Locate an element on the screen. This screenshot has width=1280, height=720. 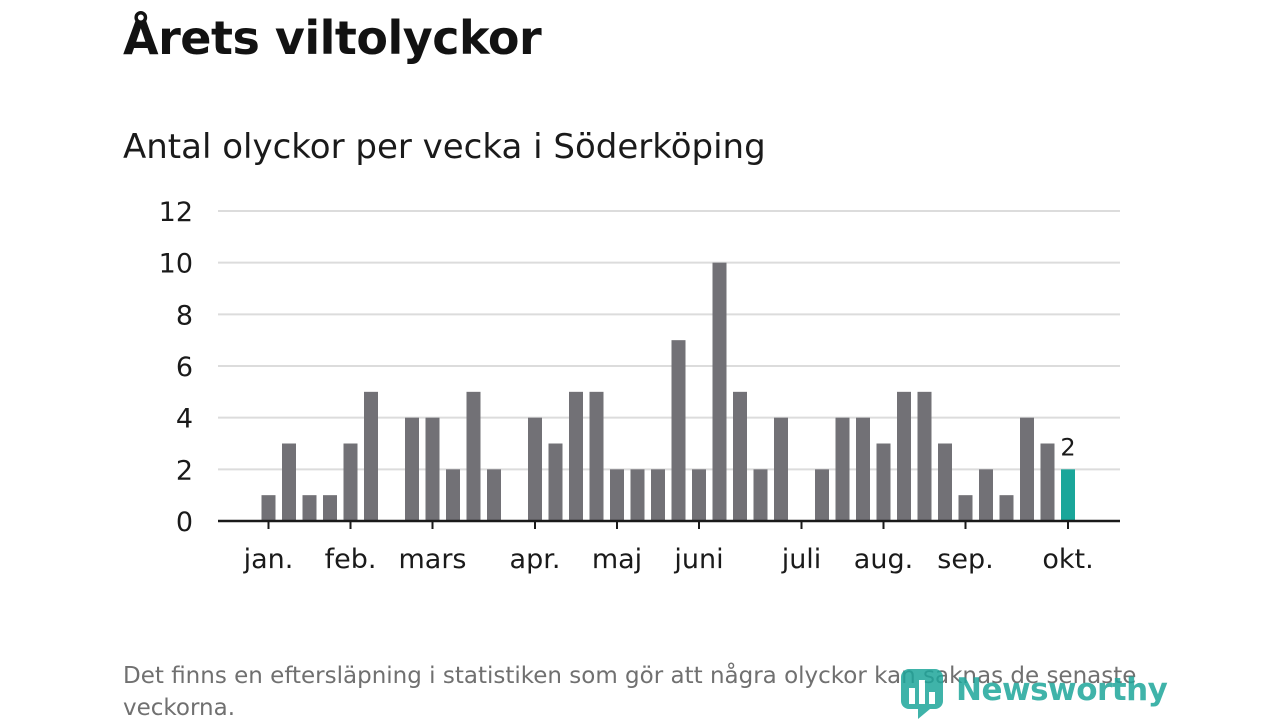
chart-title: Årets viltolyckor is located at coordinates (332, 38).